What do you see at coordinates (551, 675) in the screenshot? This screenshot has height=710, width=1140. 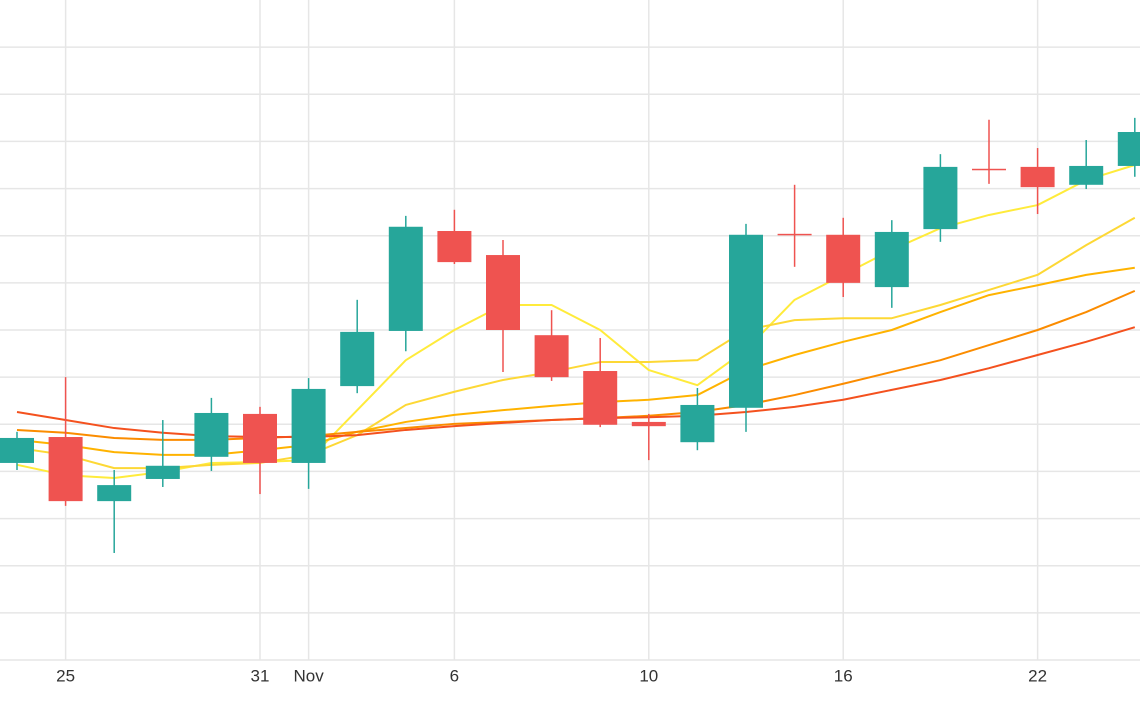 I see `x-axis: 25 31 Nov 6 10 16 22` at bounding box center [551, 675].